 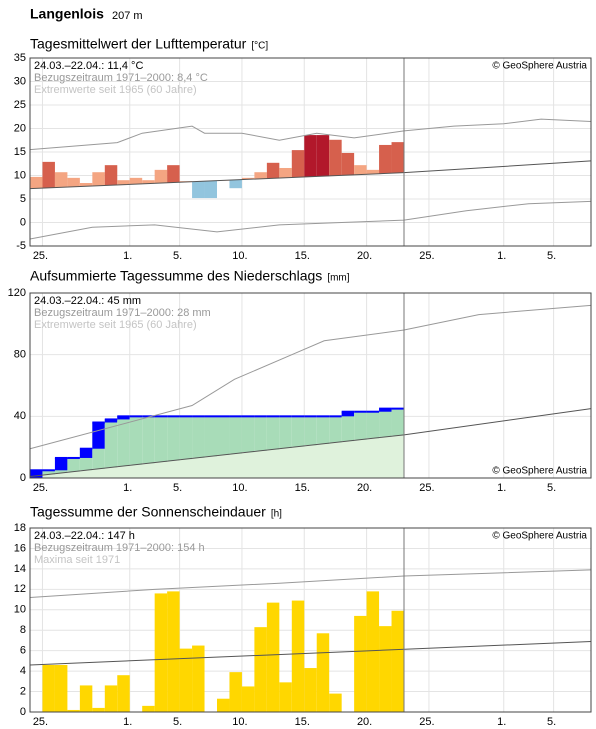 I want to click on y-tick-label: 14, so click(x=20, y=569).